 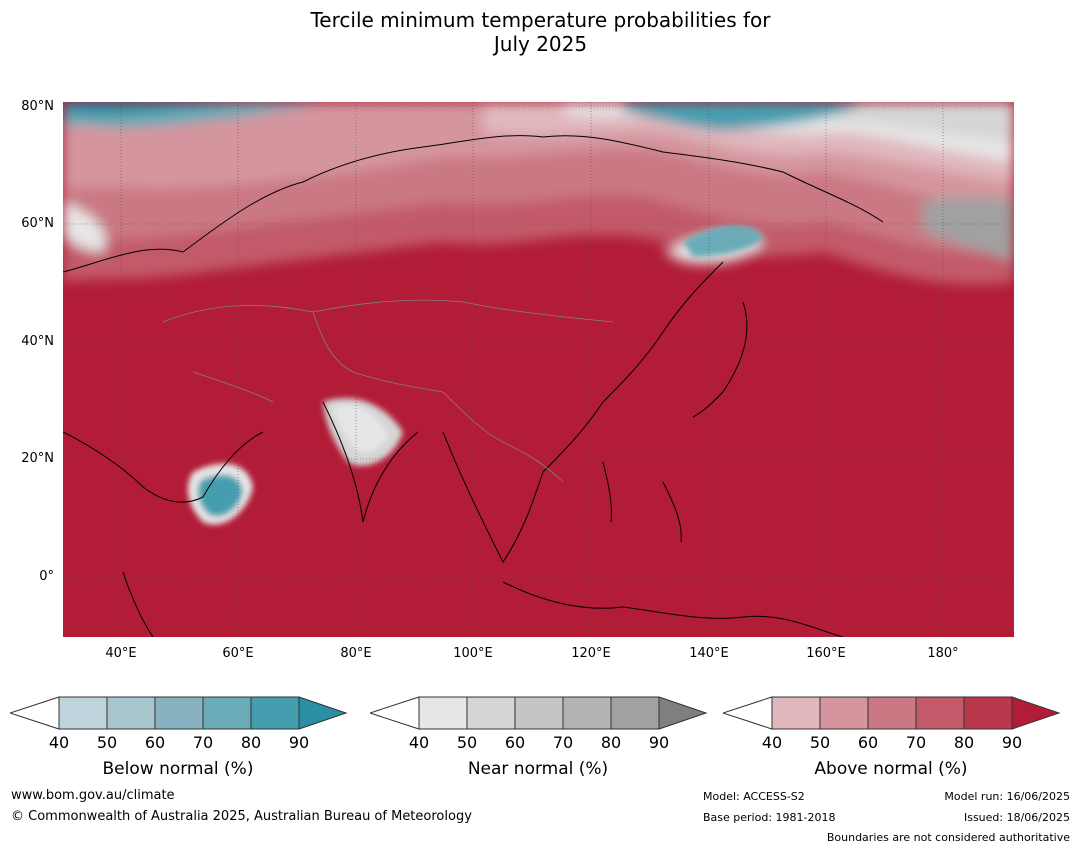 What do you see at coordinates (563, 742) in the screenshot?
I see `near-tick-70: 70` at bounding box center [563, 742].